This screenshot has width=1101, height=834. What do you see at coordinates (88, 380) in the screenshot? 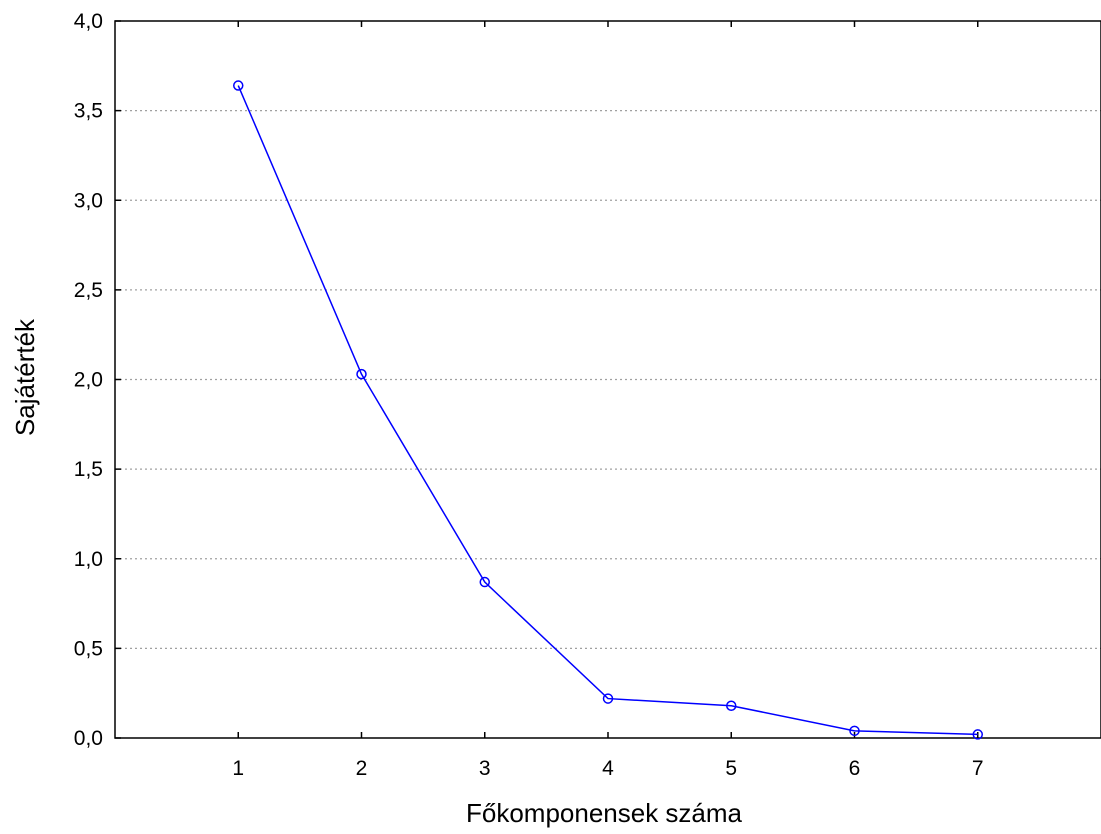
I see `y-tick-label: 2,0` at bounding box center [88, 380].